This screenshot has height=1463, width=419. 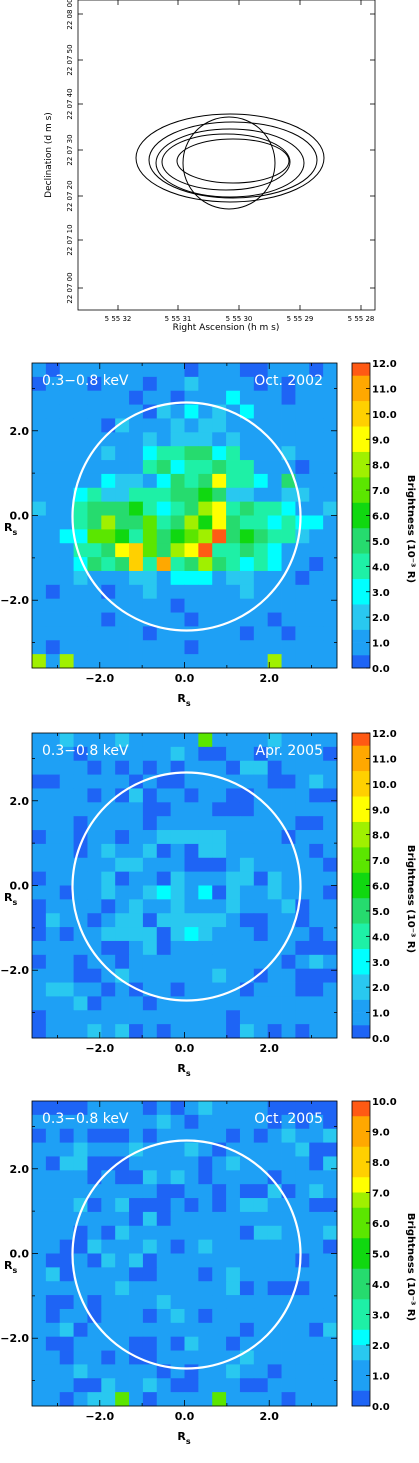 What do you see at coordinates (384, 759) in the screenshot?
I see `colorbar-tick-label: 11.0` at bounding box center [384, 759].